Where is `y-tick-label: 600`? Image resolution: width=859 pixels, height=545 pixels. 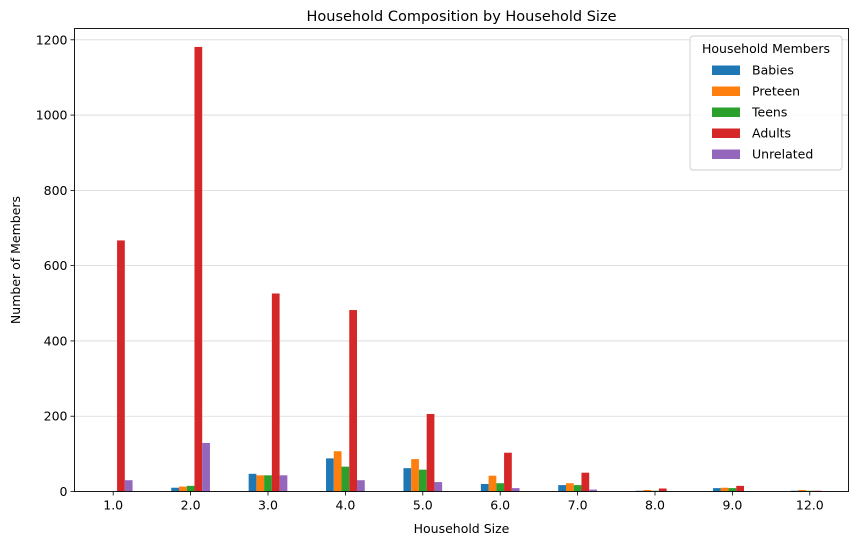 y-tick-label: 600 is located at coordinates (56, 265).